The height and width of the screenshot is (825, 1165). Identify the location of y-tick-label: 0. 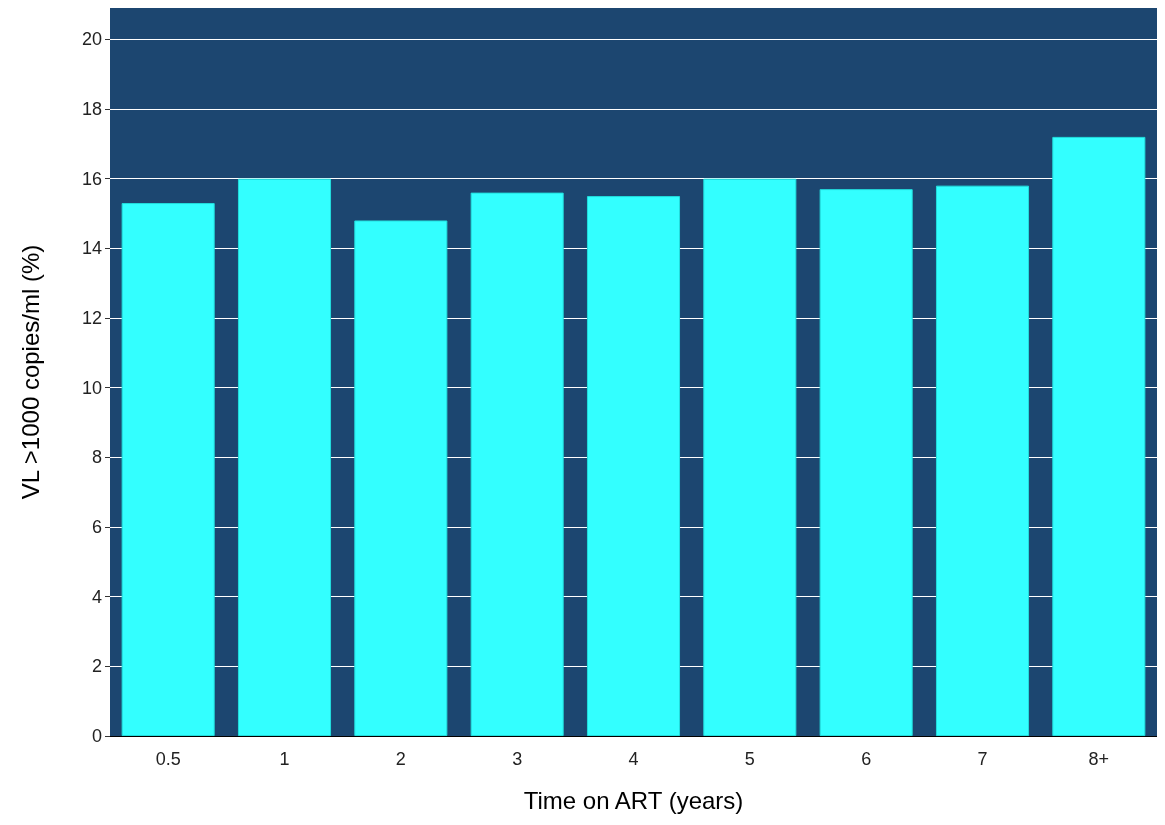
(96, 736).